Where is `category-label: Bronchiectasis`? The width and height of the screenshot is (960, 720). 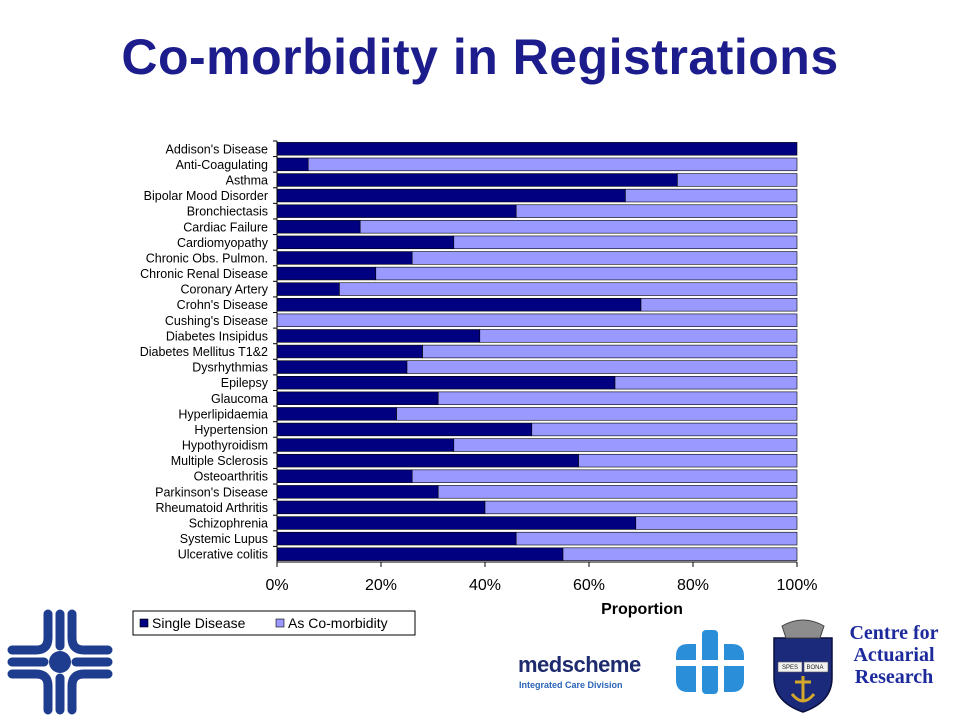
category-label: Bronchiectasis is located at coordinates (227, 212).